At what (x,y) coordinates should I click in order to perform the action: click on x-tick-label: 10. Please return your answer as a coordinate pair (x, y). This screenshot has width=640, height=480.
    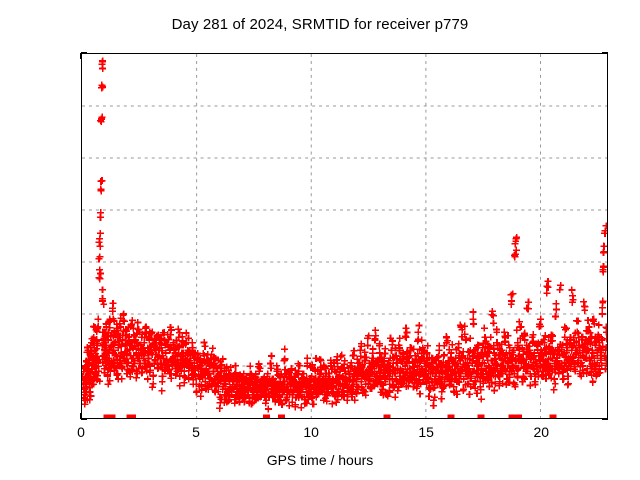
    Looking at the image, I should click on (311, 432).